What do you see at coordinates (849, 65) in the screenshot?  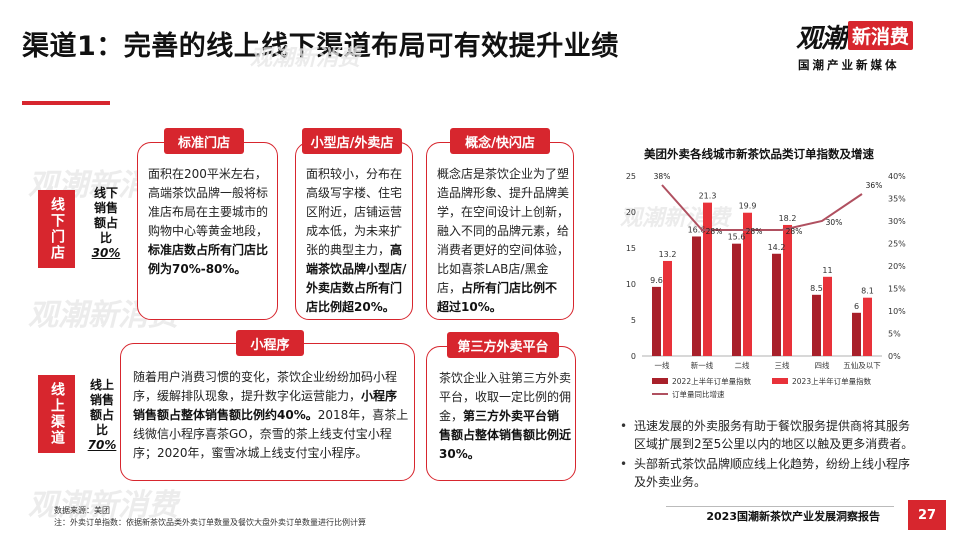 I see `logo-subtitle: 国潮产业新媒体` at bounding box center [849, 65].